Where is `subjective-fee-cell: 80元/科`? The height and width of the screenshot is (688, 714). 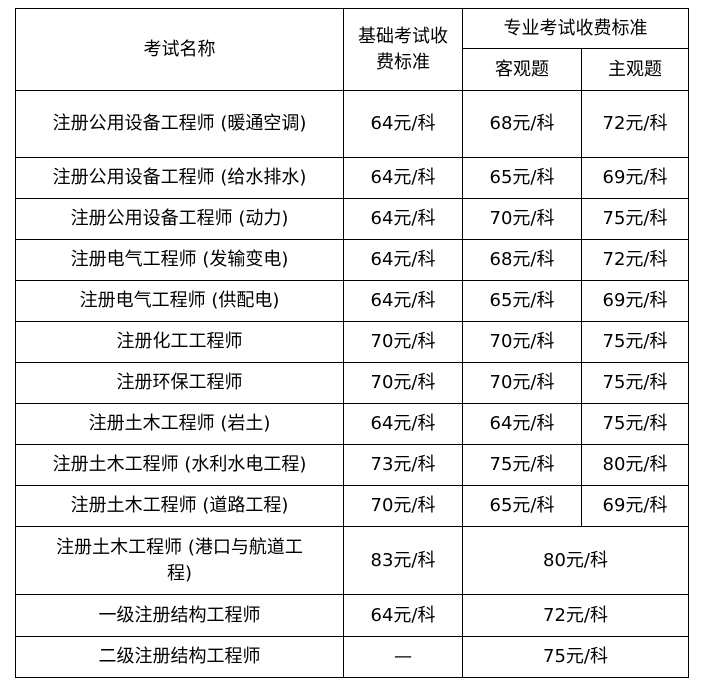
subjective-fee-cell: 80元/科 is located at coordinates (635, 465).